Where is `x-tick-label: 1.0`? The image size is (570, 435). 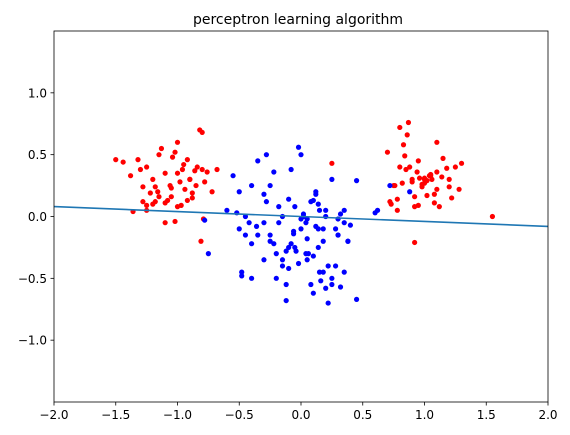 x-tick-label: 1.0 is located at coordinates (424, 415).